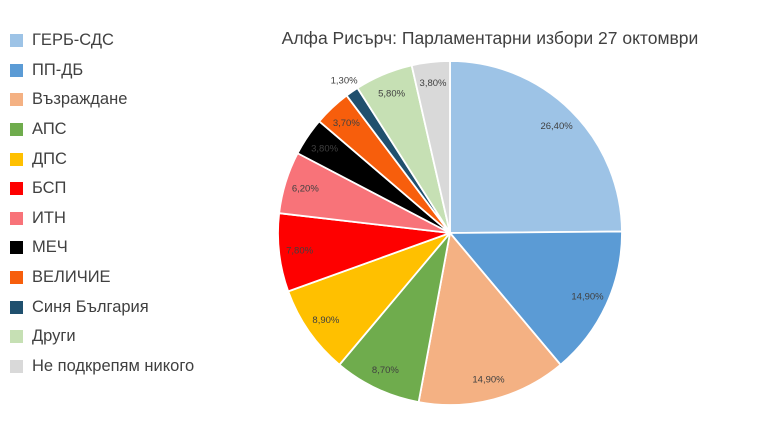 The image size is (768, 432). What do you see at coordinates (385, 370) in the screenshot?
I see `pie-slice-label: 8,70%` at bounding box center [385, 370].